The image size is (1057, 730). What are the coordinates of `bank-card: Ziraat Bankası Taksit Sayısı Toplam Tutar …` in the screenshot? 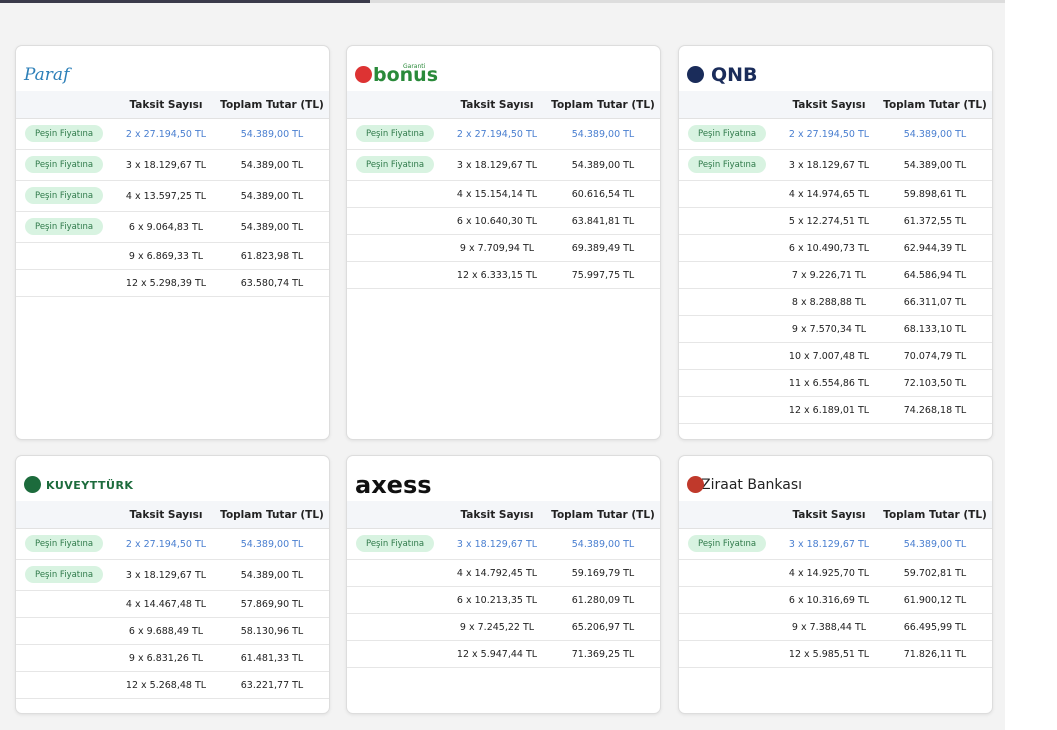 It's located at (835, 584).